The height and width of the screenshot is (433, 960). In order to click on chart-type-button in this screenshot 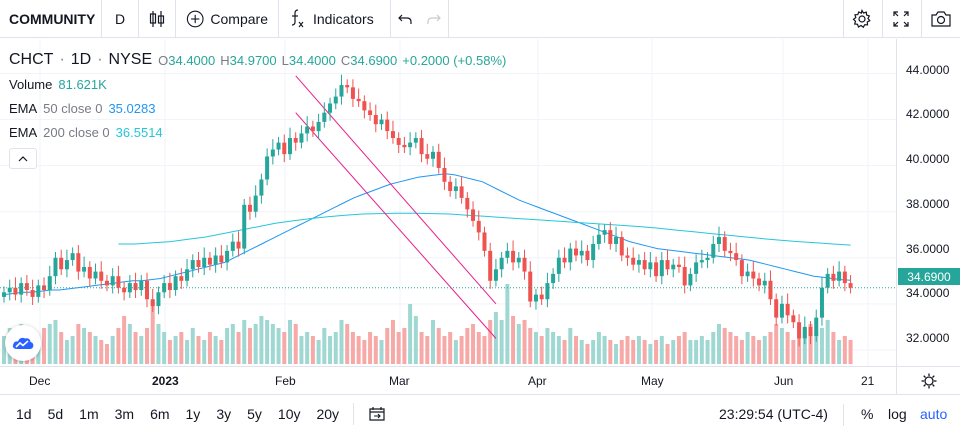, I will do `click(157, 19)`.